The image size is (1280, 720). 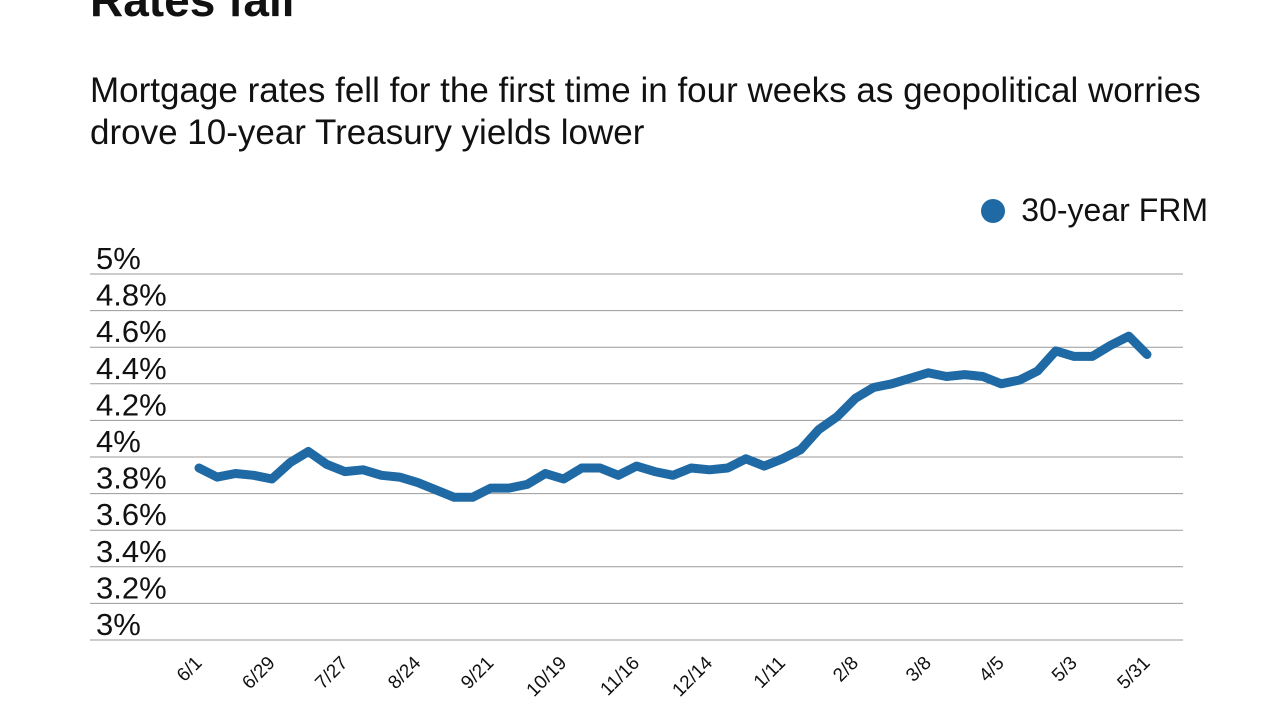 What do you see at coordinates (258, 673) in the screenshot?
I see `x-tick-label: 6/29` at bounding box center [258, 673].